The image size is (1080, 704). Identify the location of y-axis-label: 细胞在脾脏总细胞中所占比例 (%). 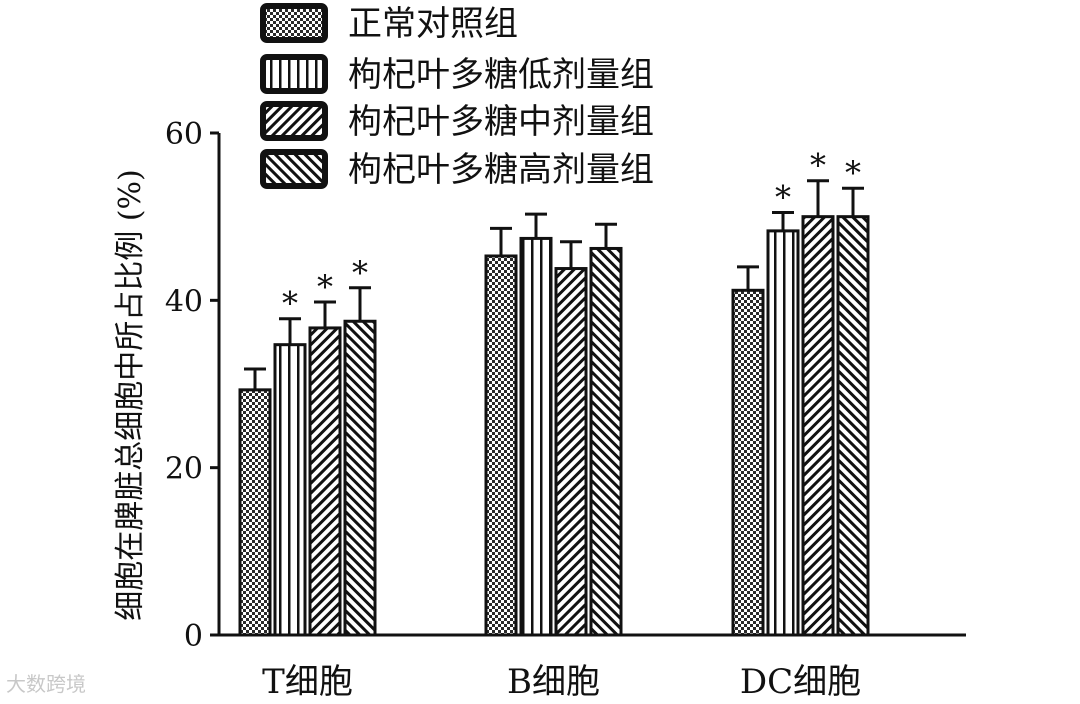
(130, 394).